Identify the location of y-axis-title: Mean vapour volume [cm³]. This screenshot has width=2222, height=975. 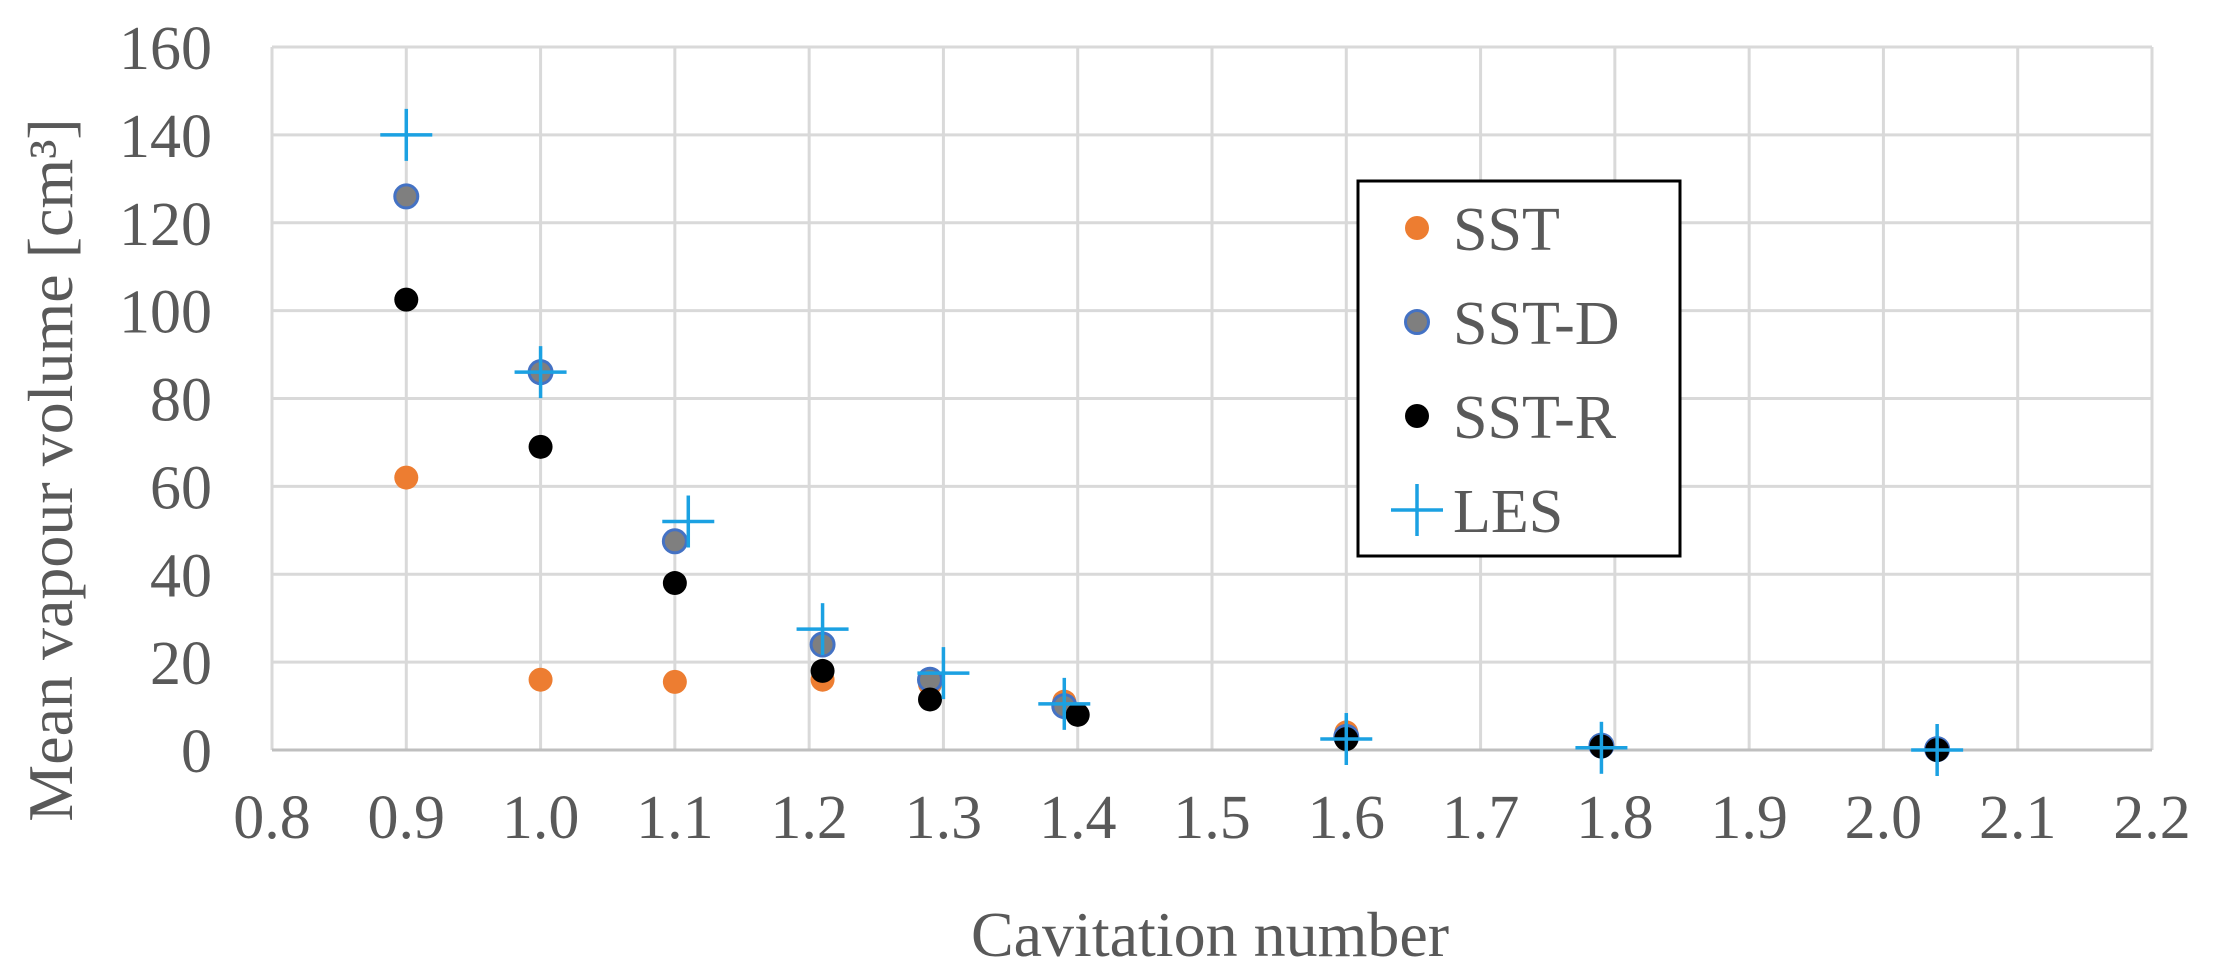
(50, 469).